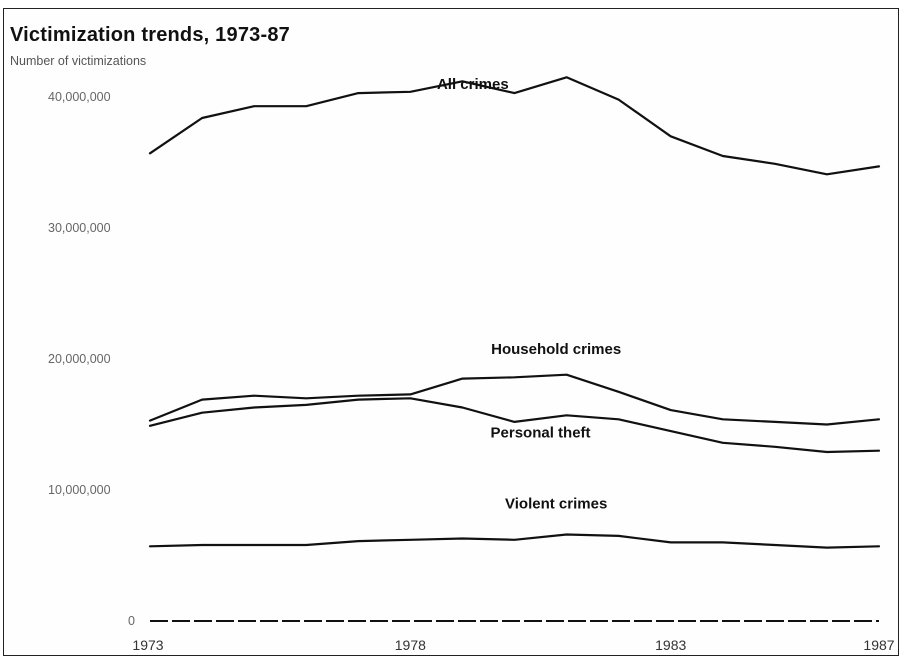 The image size is (906, 660). Describe the element at coordinates (79, 490) in the screenshot. I see `y-tick-label: 10,000,000` at that location.